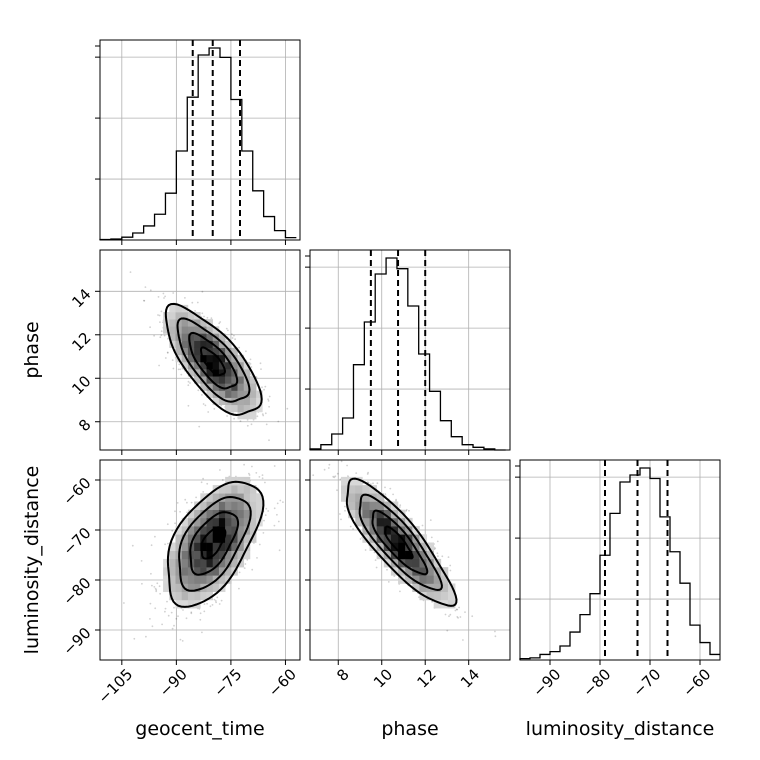  What do you see at coordinates (620, 729) in the screenshot?
I see `x-axis-label-luminosity_distance: luminosity_distance` at bounding box center [620, 729].